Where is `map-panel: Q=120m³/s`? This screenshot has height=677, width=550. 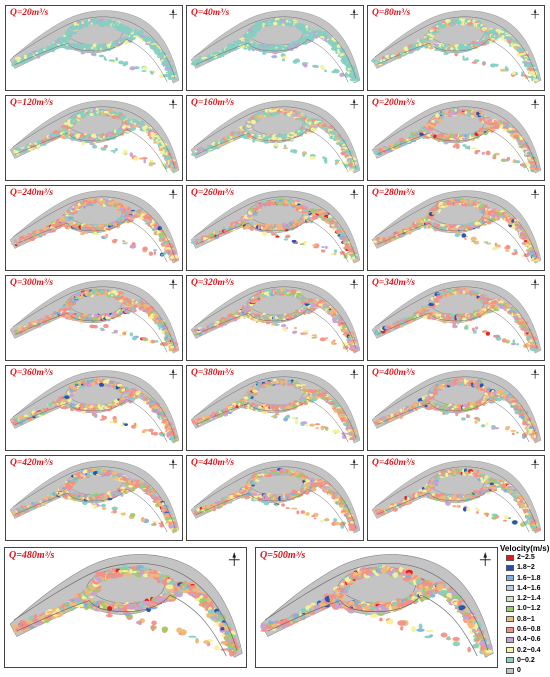
map-panel: Q=120m³/s is located at coordinates (94, 138).